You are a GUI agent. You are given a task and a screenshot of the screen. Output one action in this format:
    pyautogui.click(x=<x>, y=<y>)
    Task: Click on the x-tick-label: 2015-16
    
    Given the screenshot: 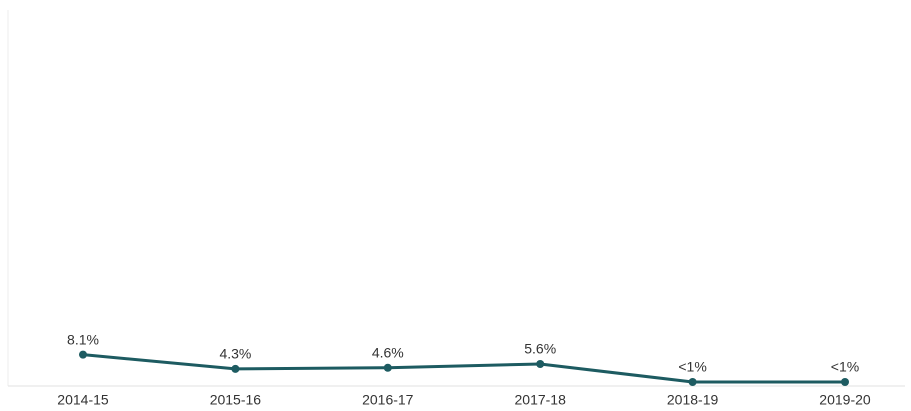 What is the action you would take?
    pyautogui.click(x=236, y=400)
    